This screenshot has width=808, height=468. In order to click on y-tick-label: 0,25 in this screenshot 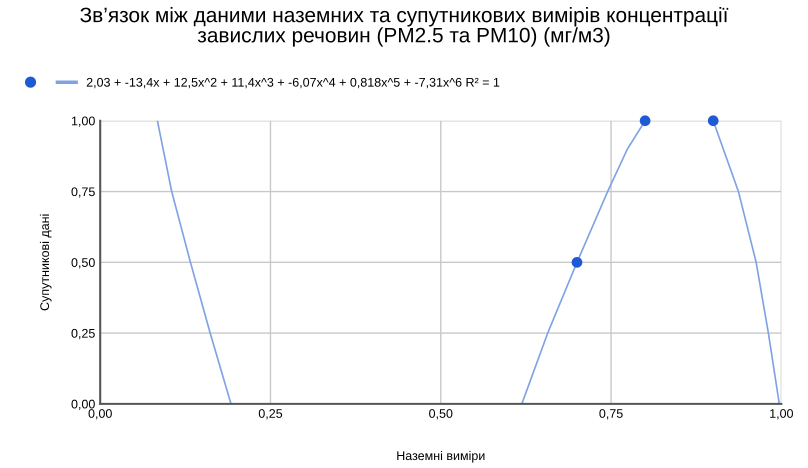, I will do `click(83, 334)`.